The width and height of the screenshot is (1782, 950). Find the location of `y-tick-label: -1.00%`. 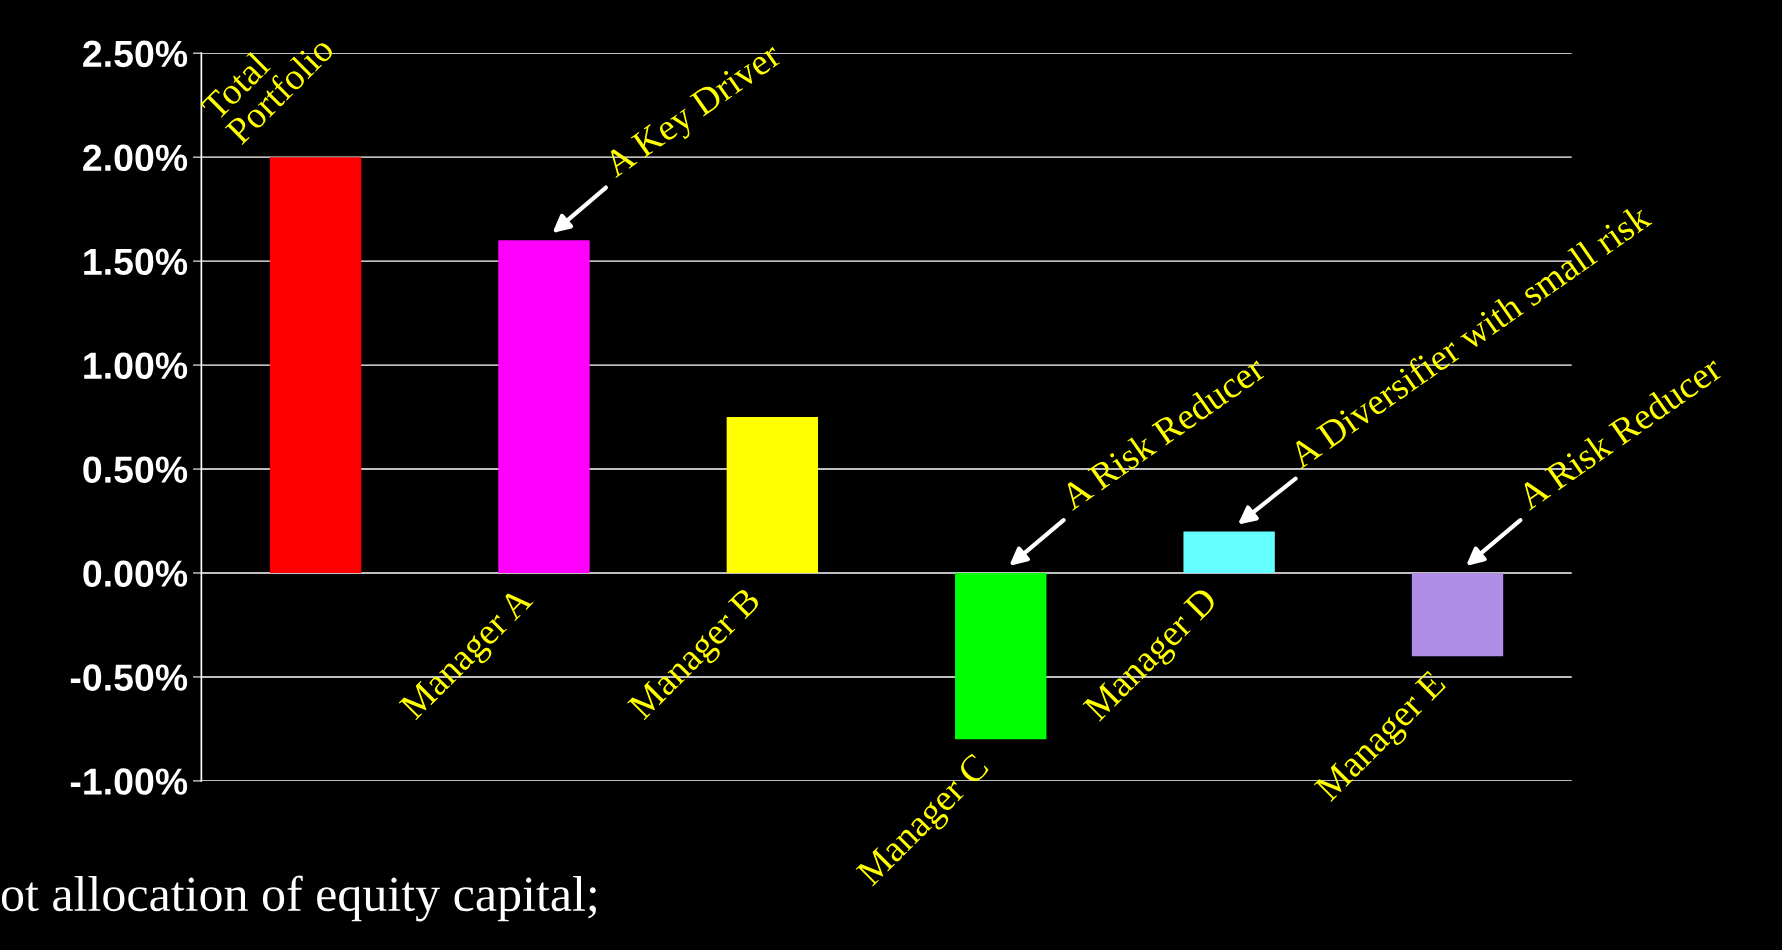

y-tick-label: -1.00% is located at coordinates (129, 781).